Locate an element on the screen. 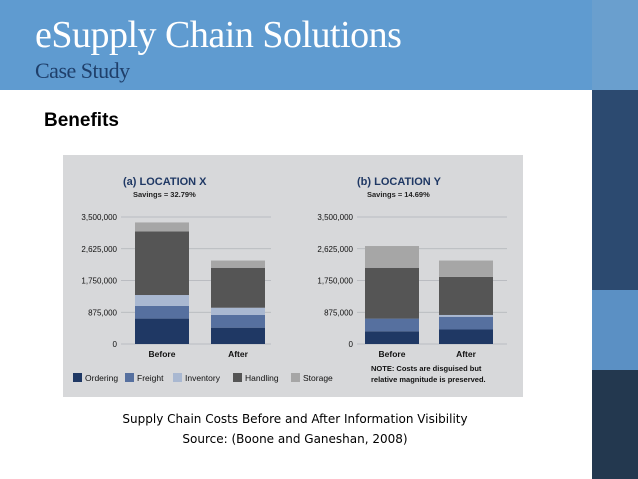 This screenshot has height=479, width=638. bar-segment-inventory-before is located at coordinates (162, 300).